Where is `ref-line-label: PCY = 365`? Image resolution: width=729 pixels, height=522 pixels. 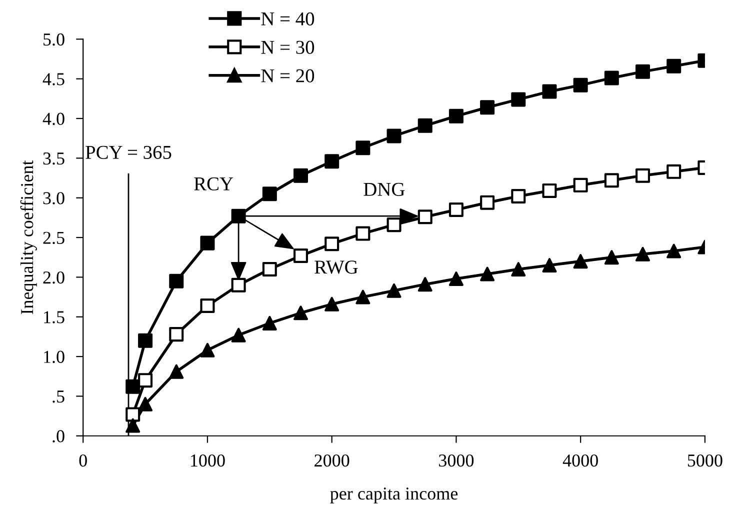
ref-line-label: PCY = 365 is located at coordinates (129, 152).